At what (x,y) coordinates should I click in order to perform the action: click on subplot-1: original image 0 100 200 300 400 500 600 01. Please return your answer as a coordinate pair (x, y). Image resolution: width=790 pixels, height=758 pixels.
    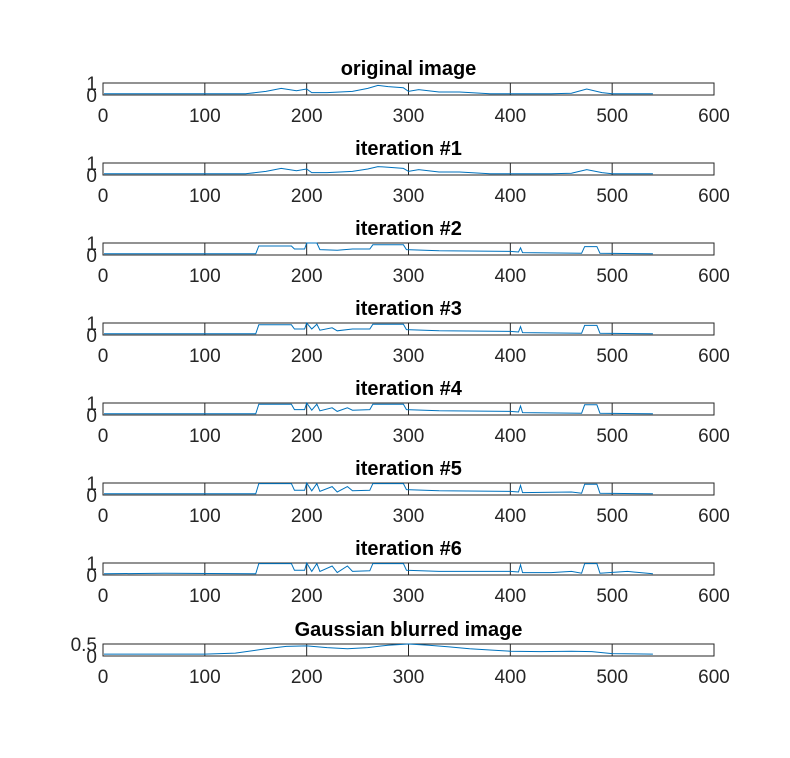
    Looking at the image, I should click on (407, 92).